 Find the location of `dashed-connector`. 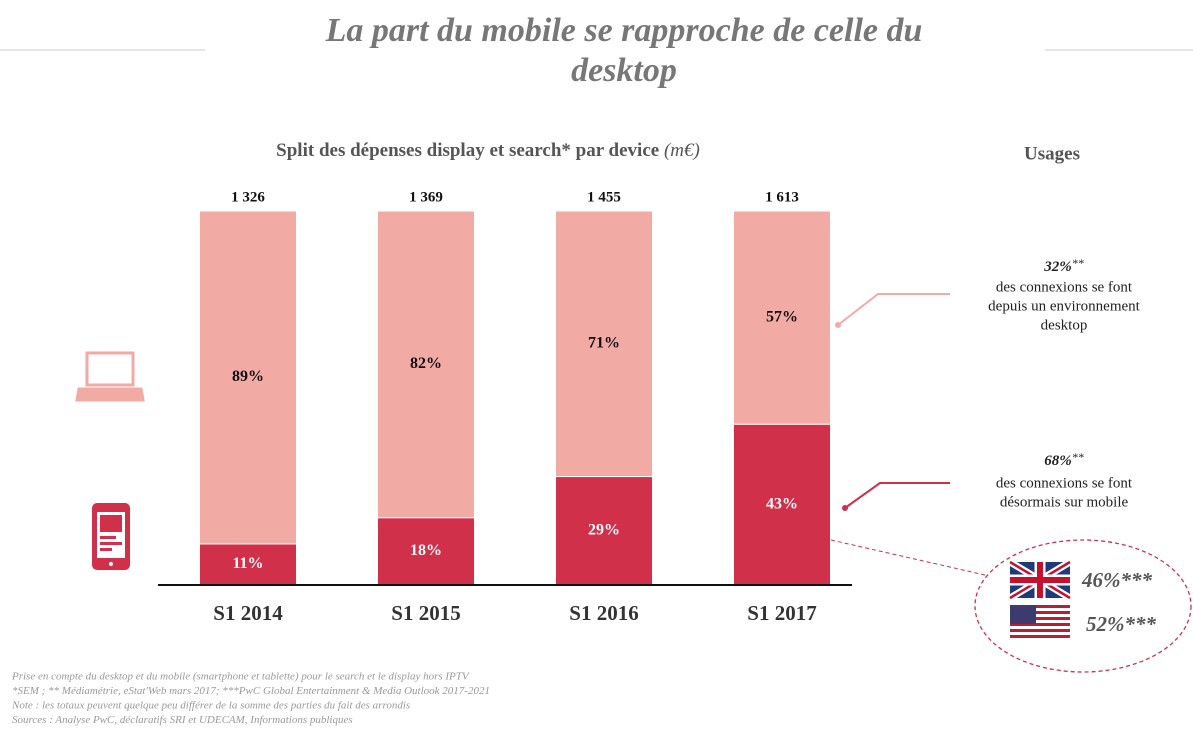

dashed-connector is located at coordinates (908, 557).